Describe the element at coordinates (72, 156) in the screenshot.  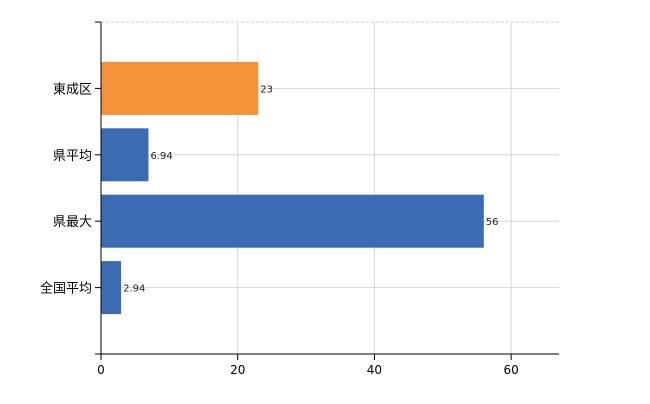
I see `y-tick-label: 県平均` at that location.